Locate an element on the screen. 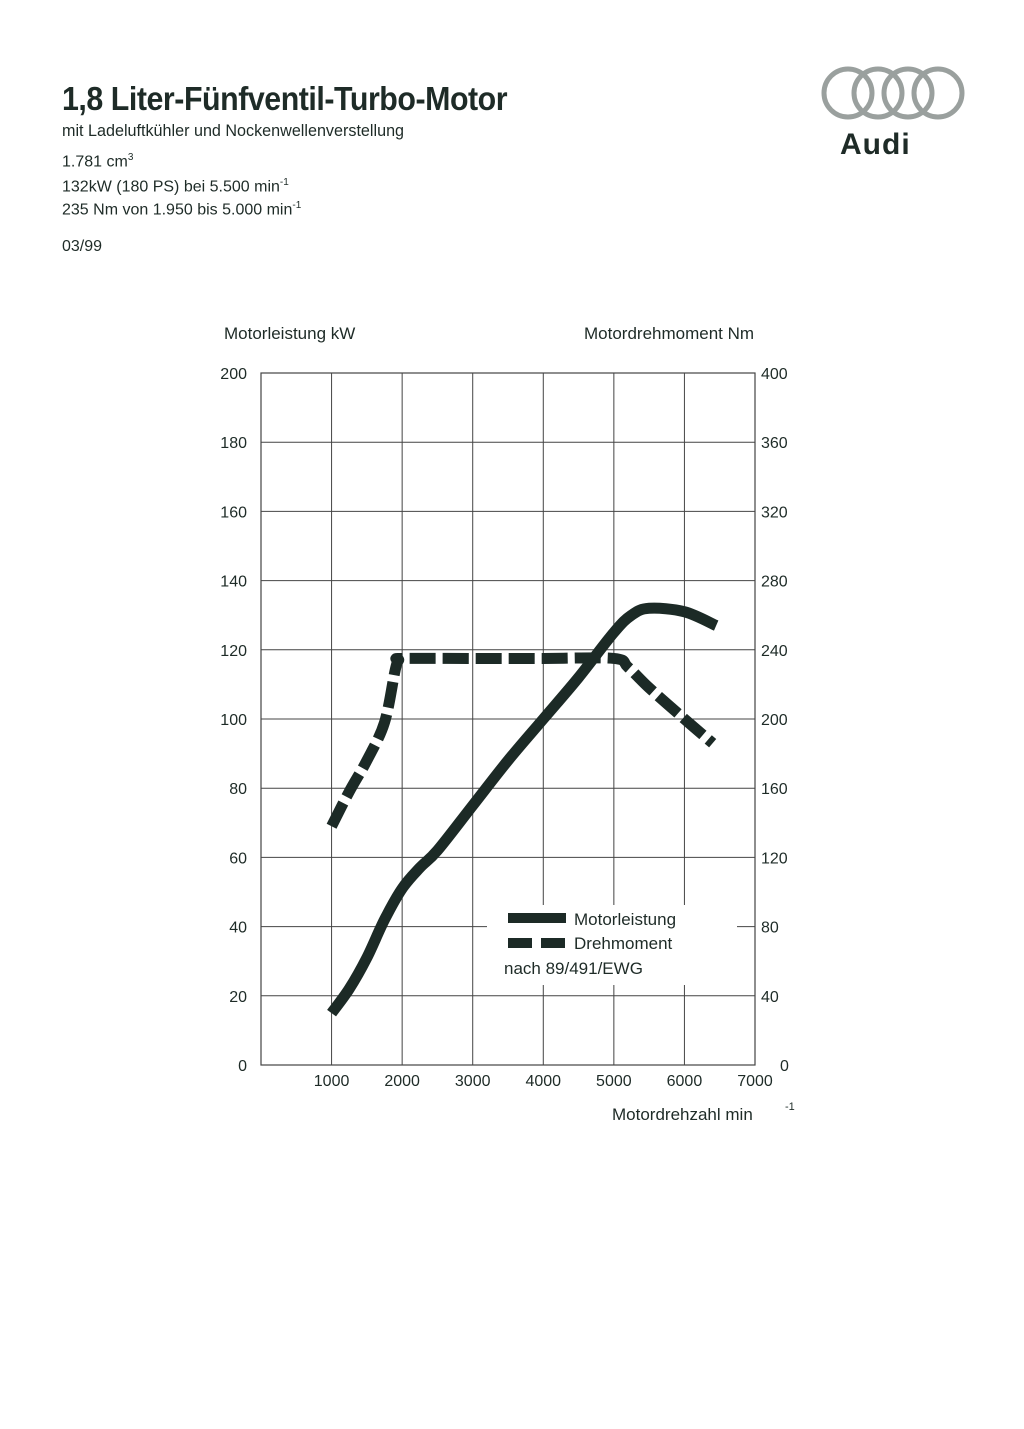 Image resolution: width=1024 pixels, height=1429 pixels. y-right-tick-label: 120 is located at coordinates (774, 858).